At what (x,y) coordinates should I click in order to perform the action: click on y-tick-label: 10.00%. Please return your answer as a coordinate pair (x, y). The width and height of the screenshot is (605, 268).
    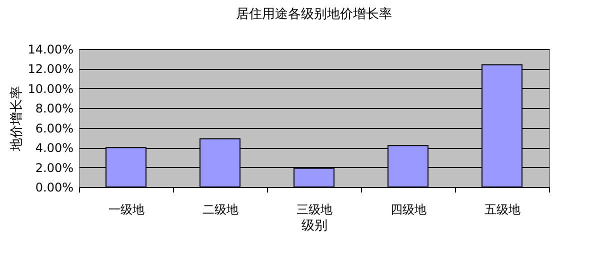
    Looking at the image, I should click on (51, 89).